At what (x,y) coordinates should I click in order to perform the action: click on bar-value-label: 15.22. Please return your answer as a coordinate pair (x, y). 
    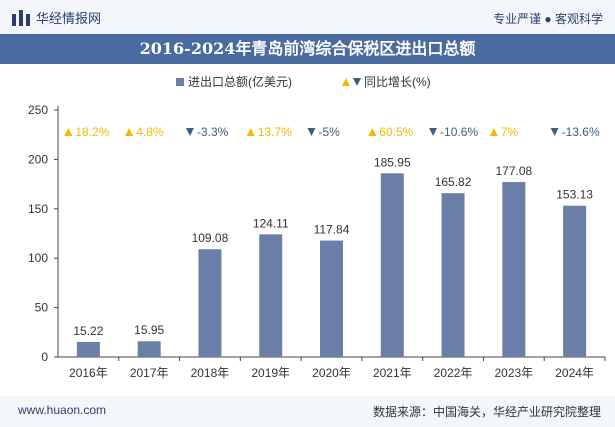
    Looking at the image, I should click on (88, 331).